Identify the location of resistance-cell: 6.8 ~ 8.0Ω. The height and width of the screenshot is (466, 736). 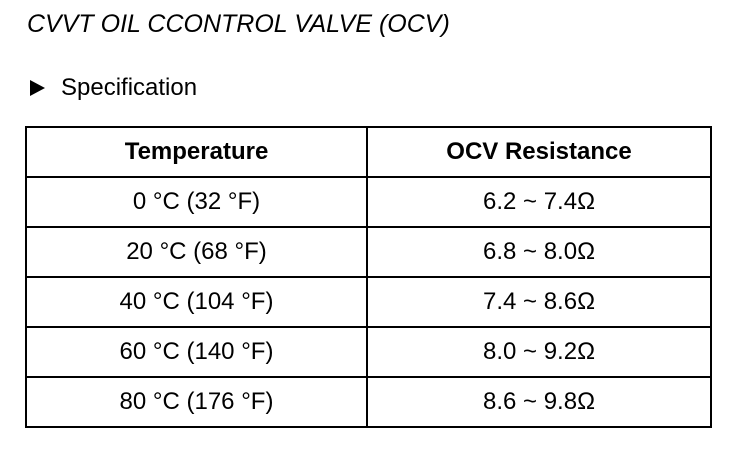
(539, 252).